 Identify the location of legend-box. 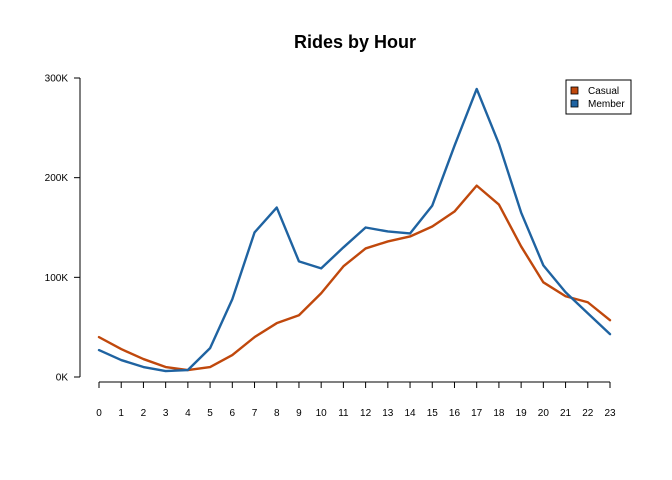
(598, 97).